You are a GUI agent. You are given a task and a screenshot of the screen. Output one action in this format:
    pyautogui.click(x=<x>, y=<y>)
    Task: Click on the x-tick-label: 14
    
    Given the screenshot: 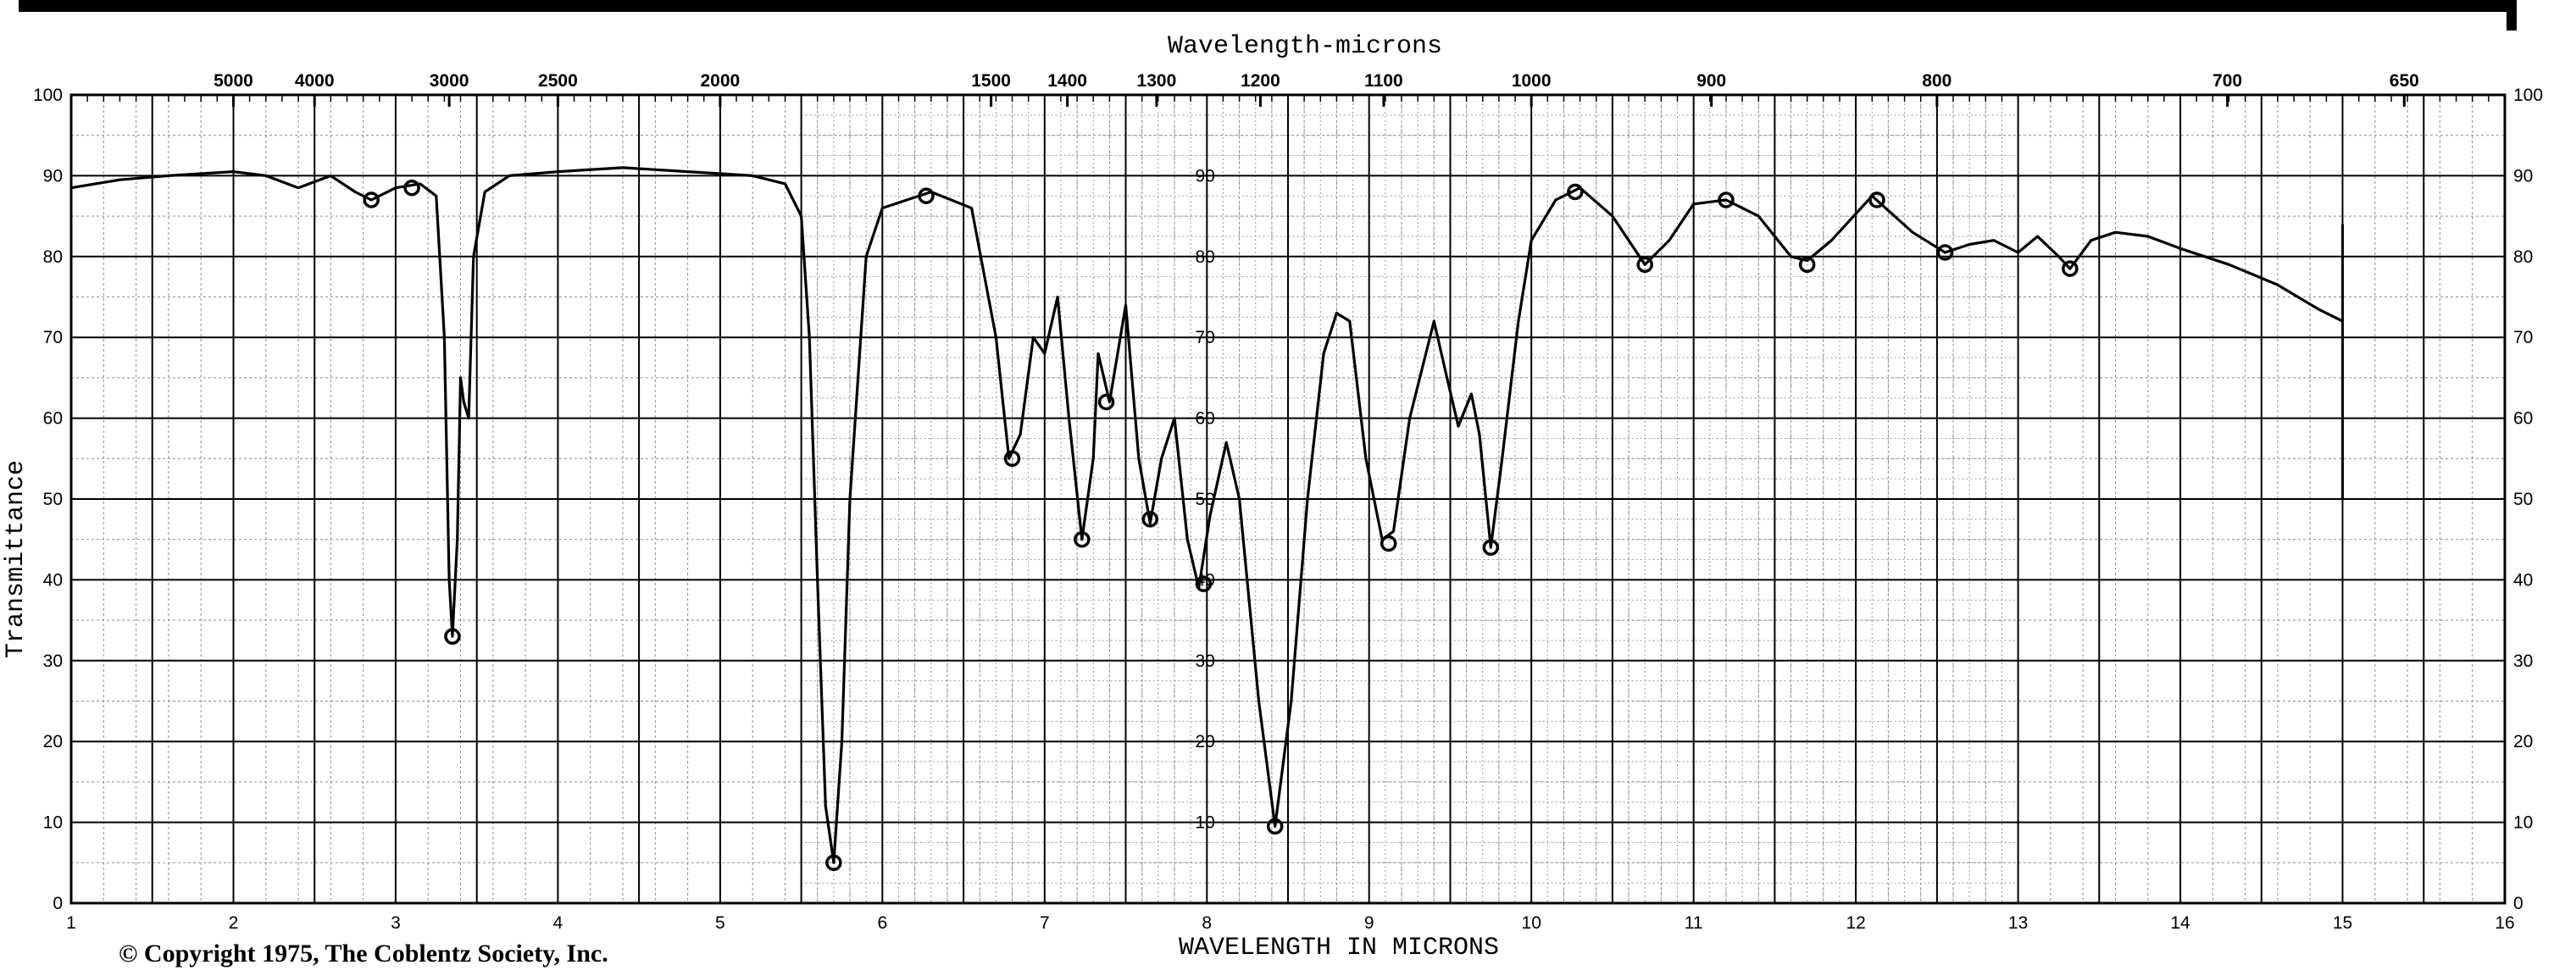 What is the action you would take?
    pyautogui.click(x=2180, y=923)
    